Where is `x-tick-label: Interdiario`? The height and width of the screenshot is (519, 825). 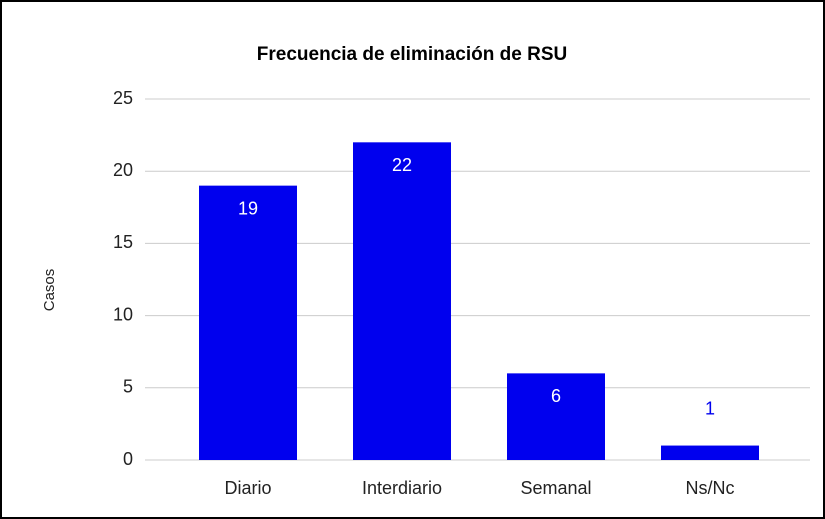
x-tick-label: Interdiario is located at coordinates (402, 488).